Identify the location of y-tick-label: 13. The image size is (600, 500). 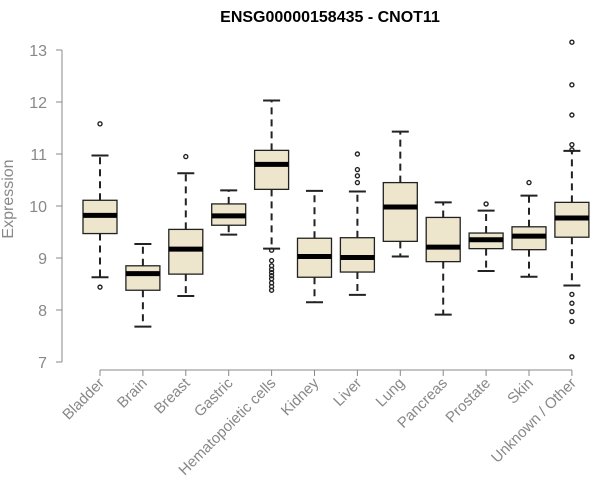
(38, 51).